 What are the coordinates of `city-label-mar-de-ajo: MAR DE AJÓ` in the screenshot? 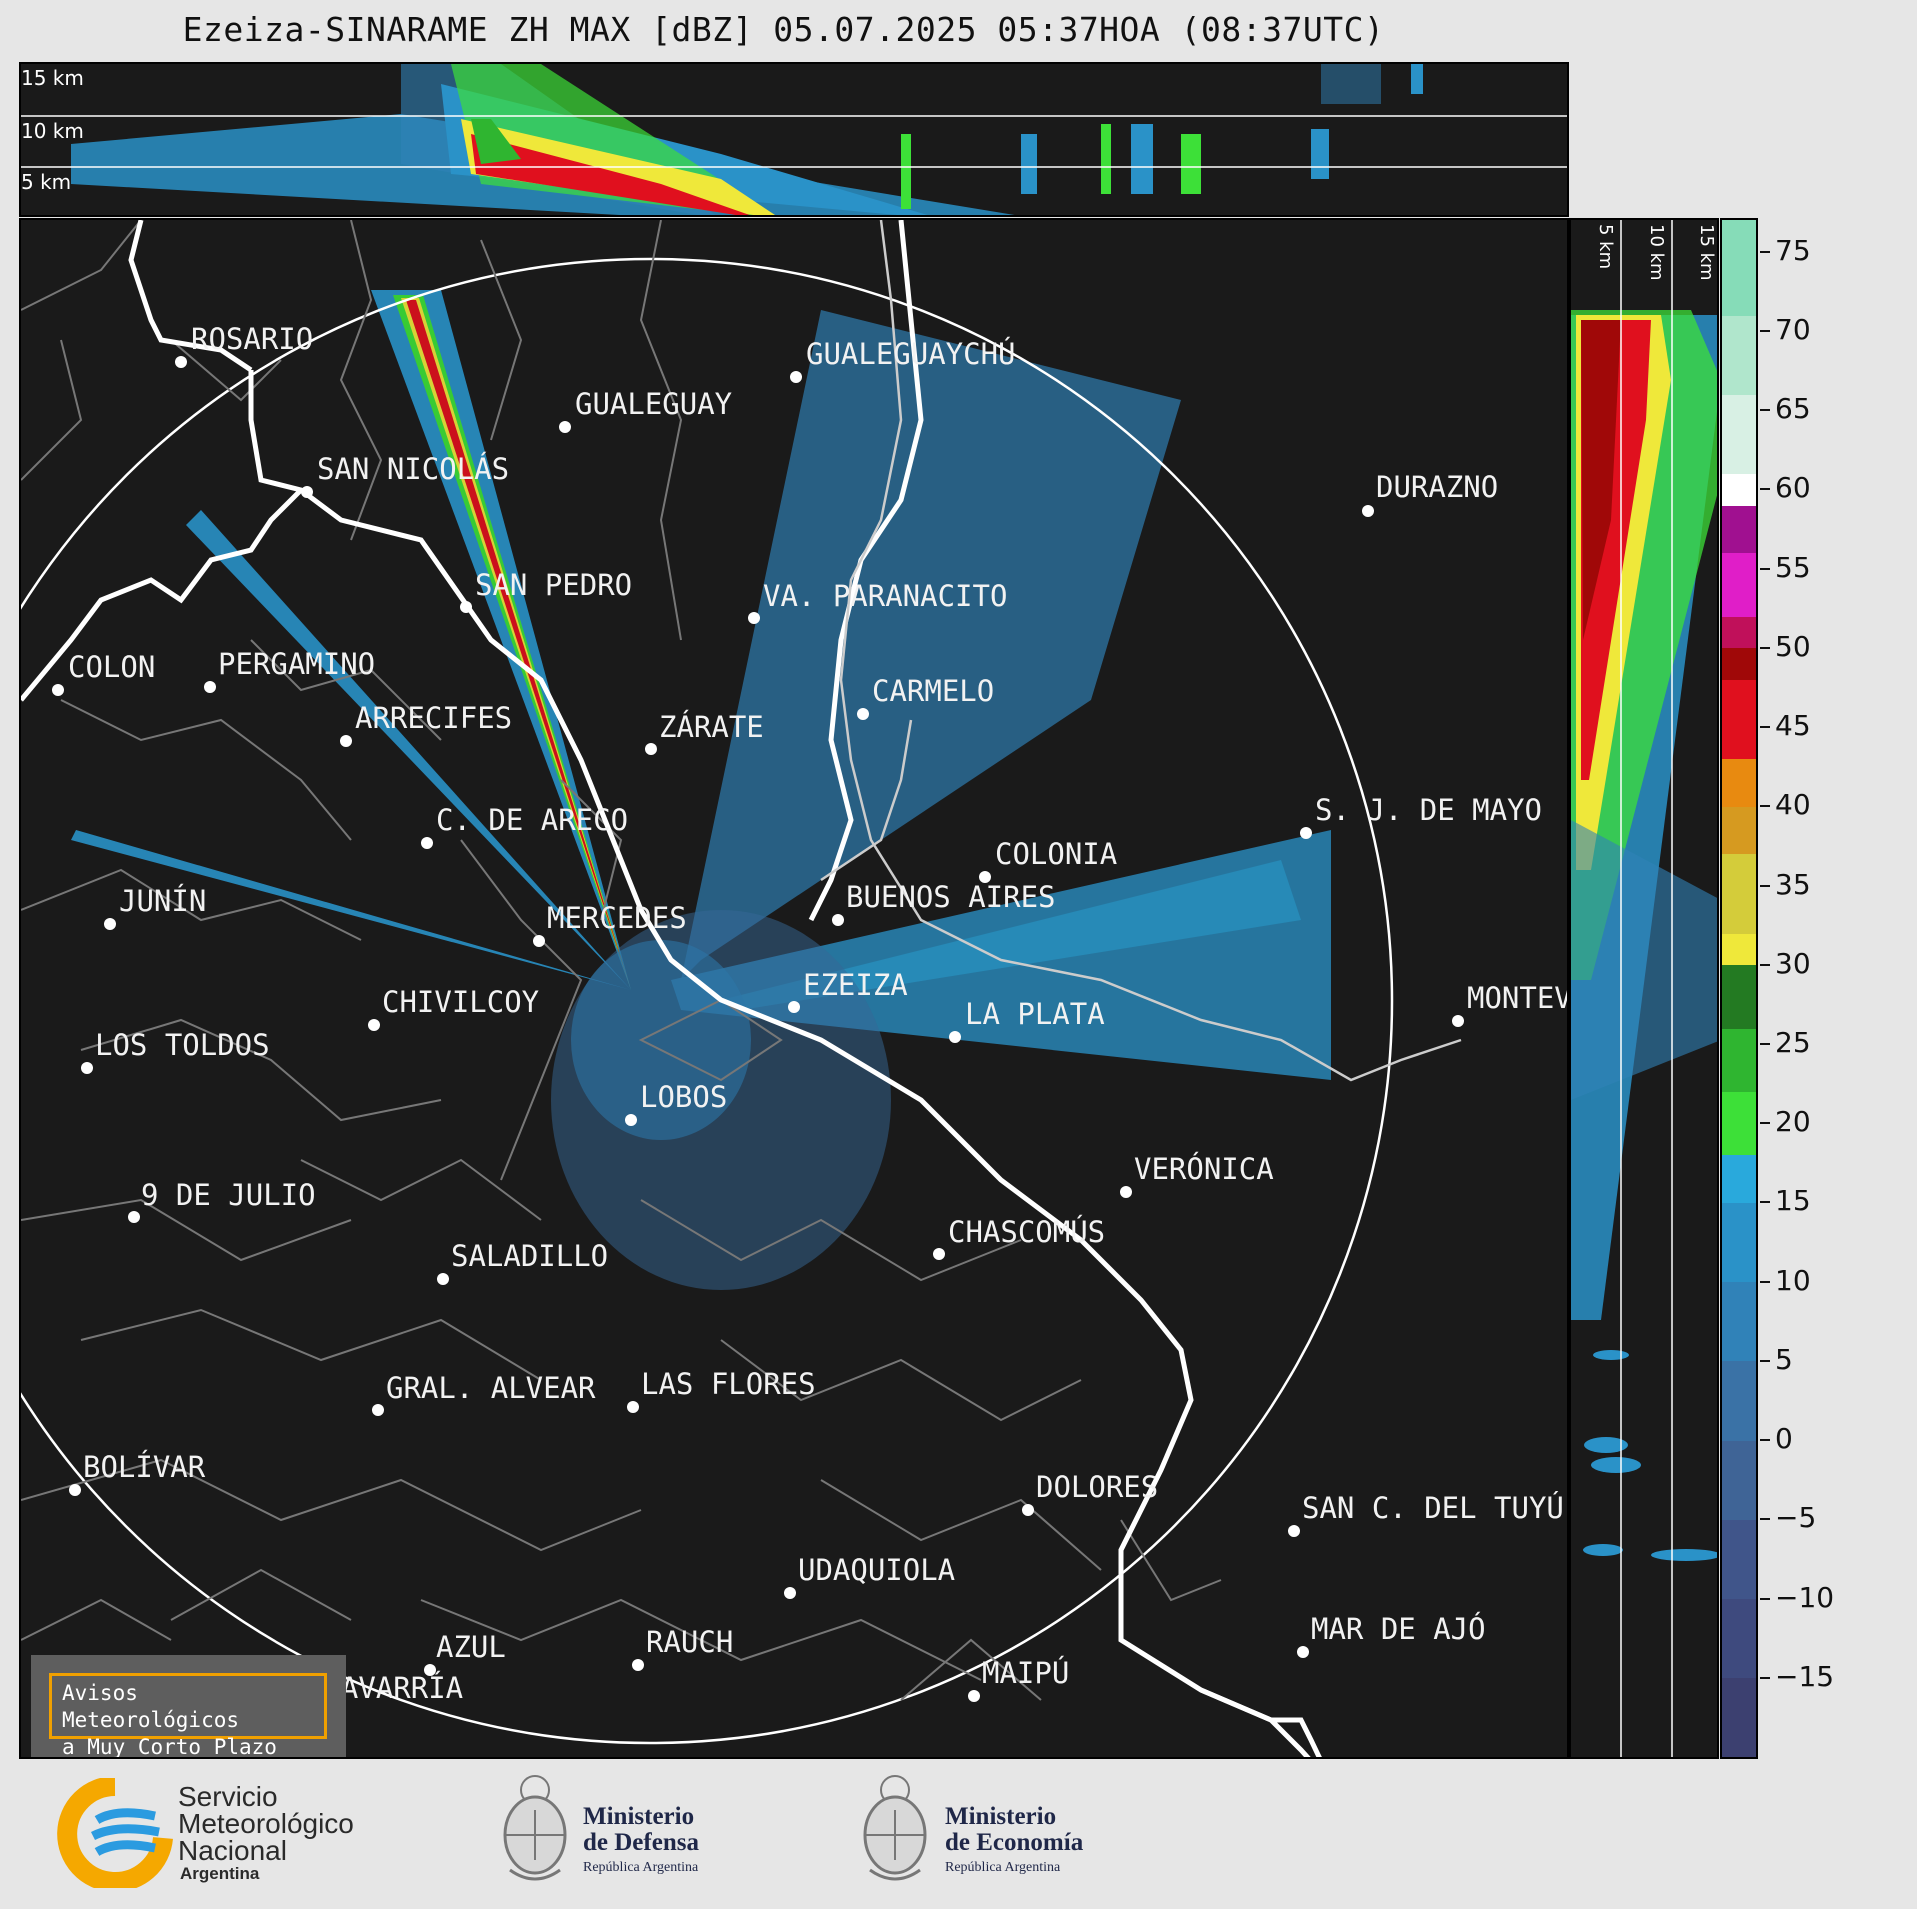 It's located at (1398, 1629).